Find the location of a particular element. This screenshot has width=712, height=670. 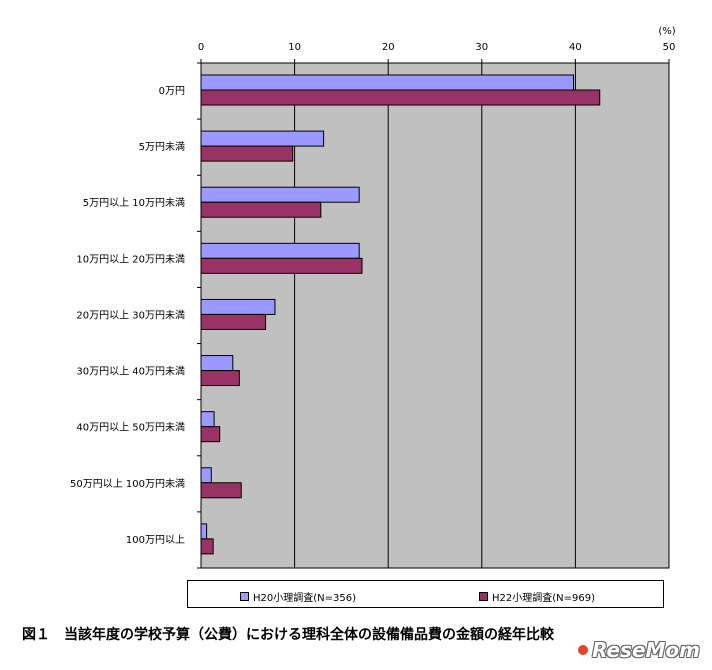

legend-label-h22: H22小理調査(N=969) is located at coordinates (543, 598).